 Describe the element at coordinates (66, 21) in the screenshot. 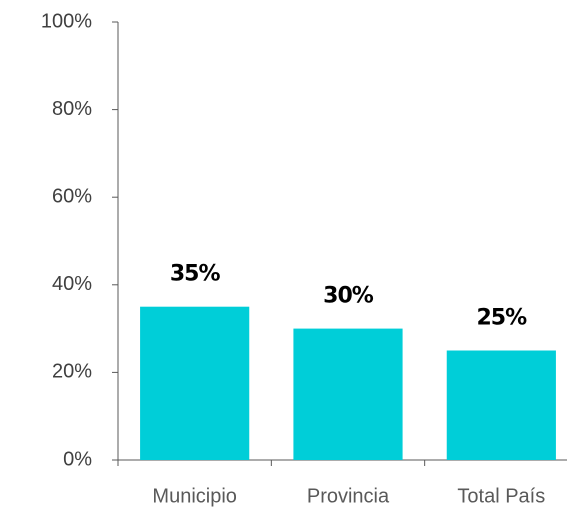

I see `y-tick-label: 100%` at that location.